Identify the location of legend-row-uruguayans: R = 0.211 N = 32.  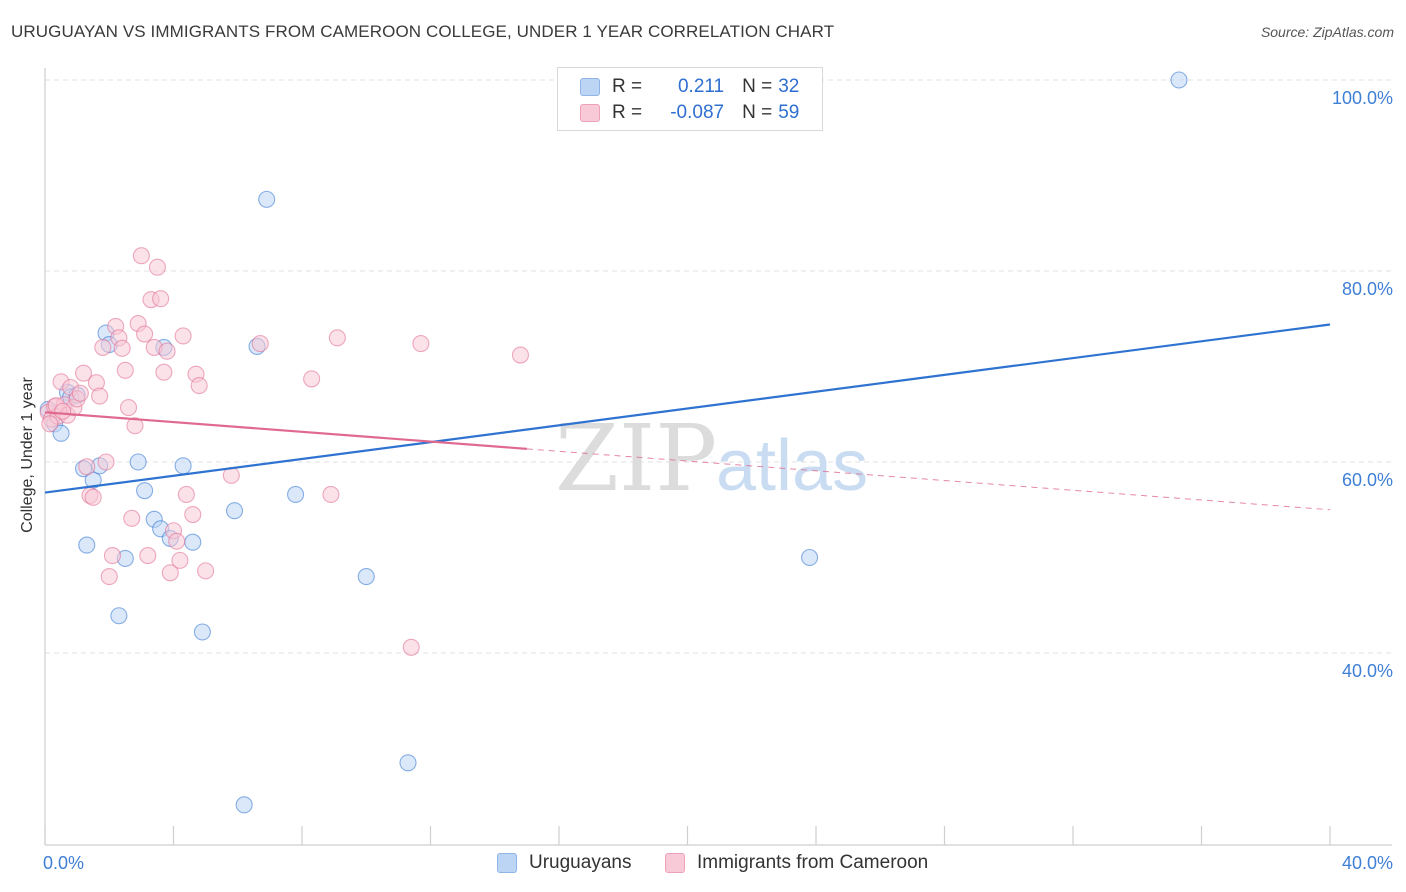
(689, 87).